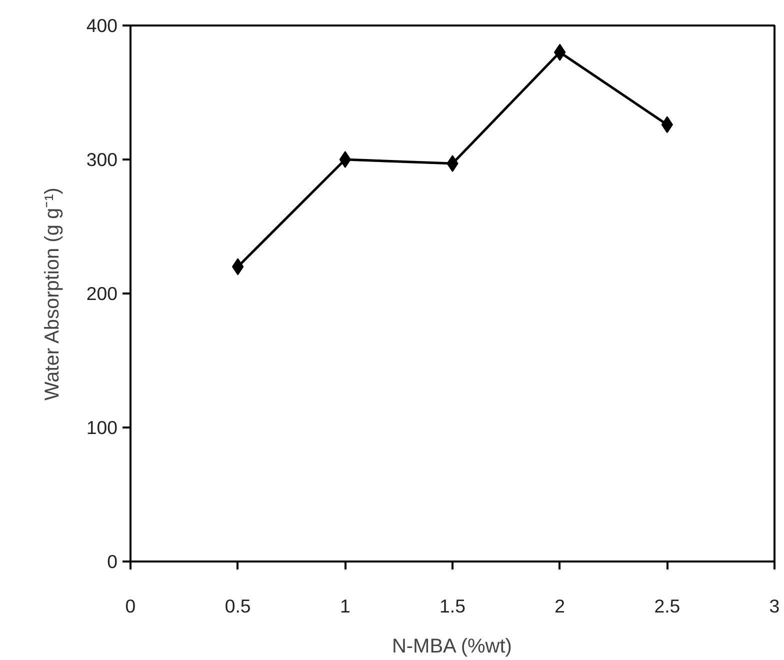 The image size is (784, 660). I want to click on x-tick-label: 3, so click(774, 606).